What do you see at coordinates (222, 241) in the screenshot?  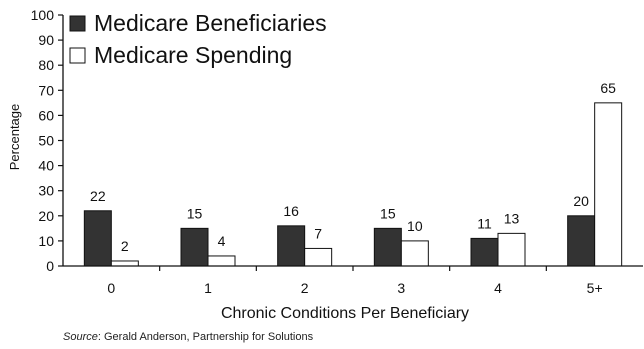 I see `data-label-spending: 4` at bounding box center [222, 241].